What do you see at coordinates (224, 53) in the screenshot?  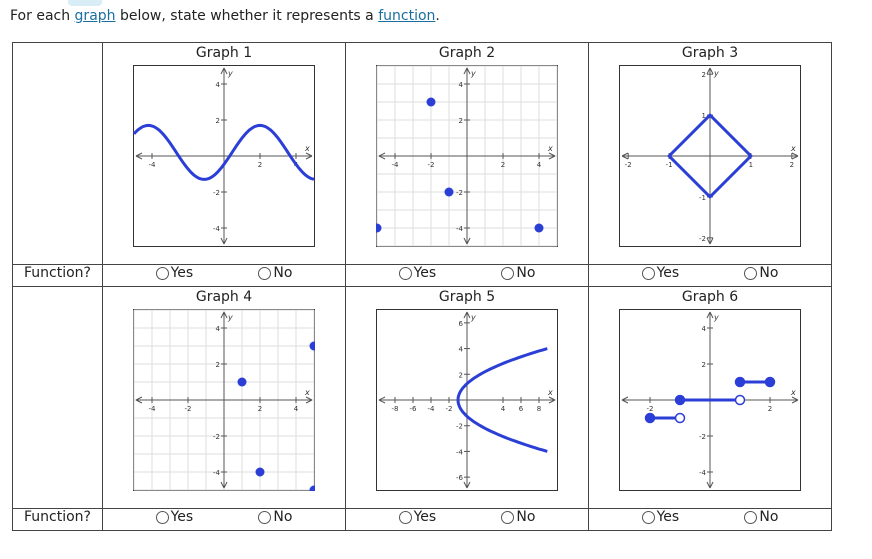 I see `graph-1-title: Graph 1` at bounding box center [224, 53].